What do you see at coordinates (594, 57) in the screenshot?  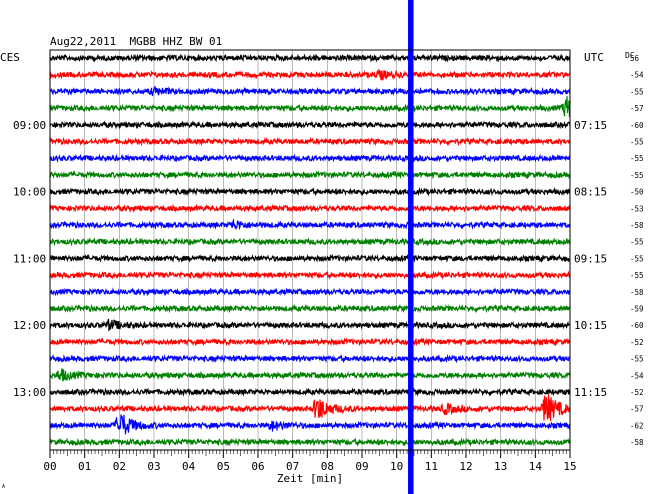 I see `right-timezone-label: UTC` at bounding box center [594, 57].